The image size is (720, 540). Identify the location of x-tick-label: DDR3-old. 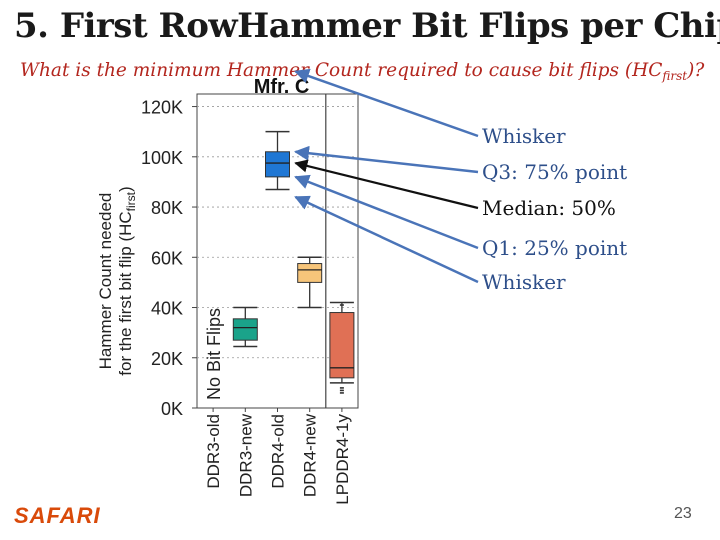
(213, 451).